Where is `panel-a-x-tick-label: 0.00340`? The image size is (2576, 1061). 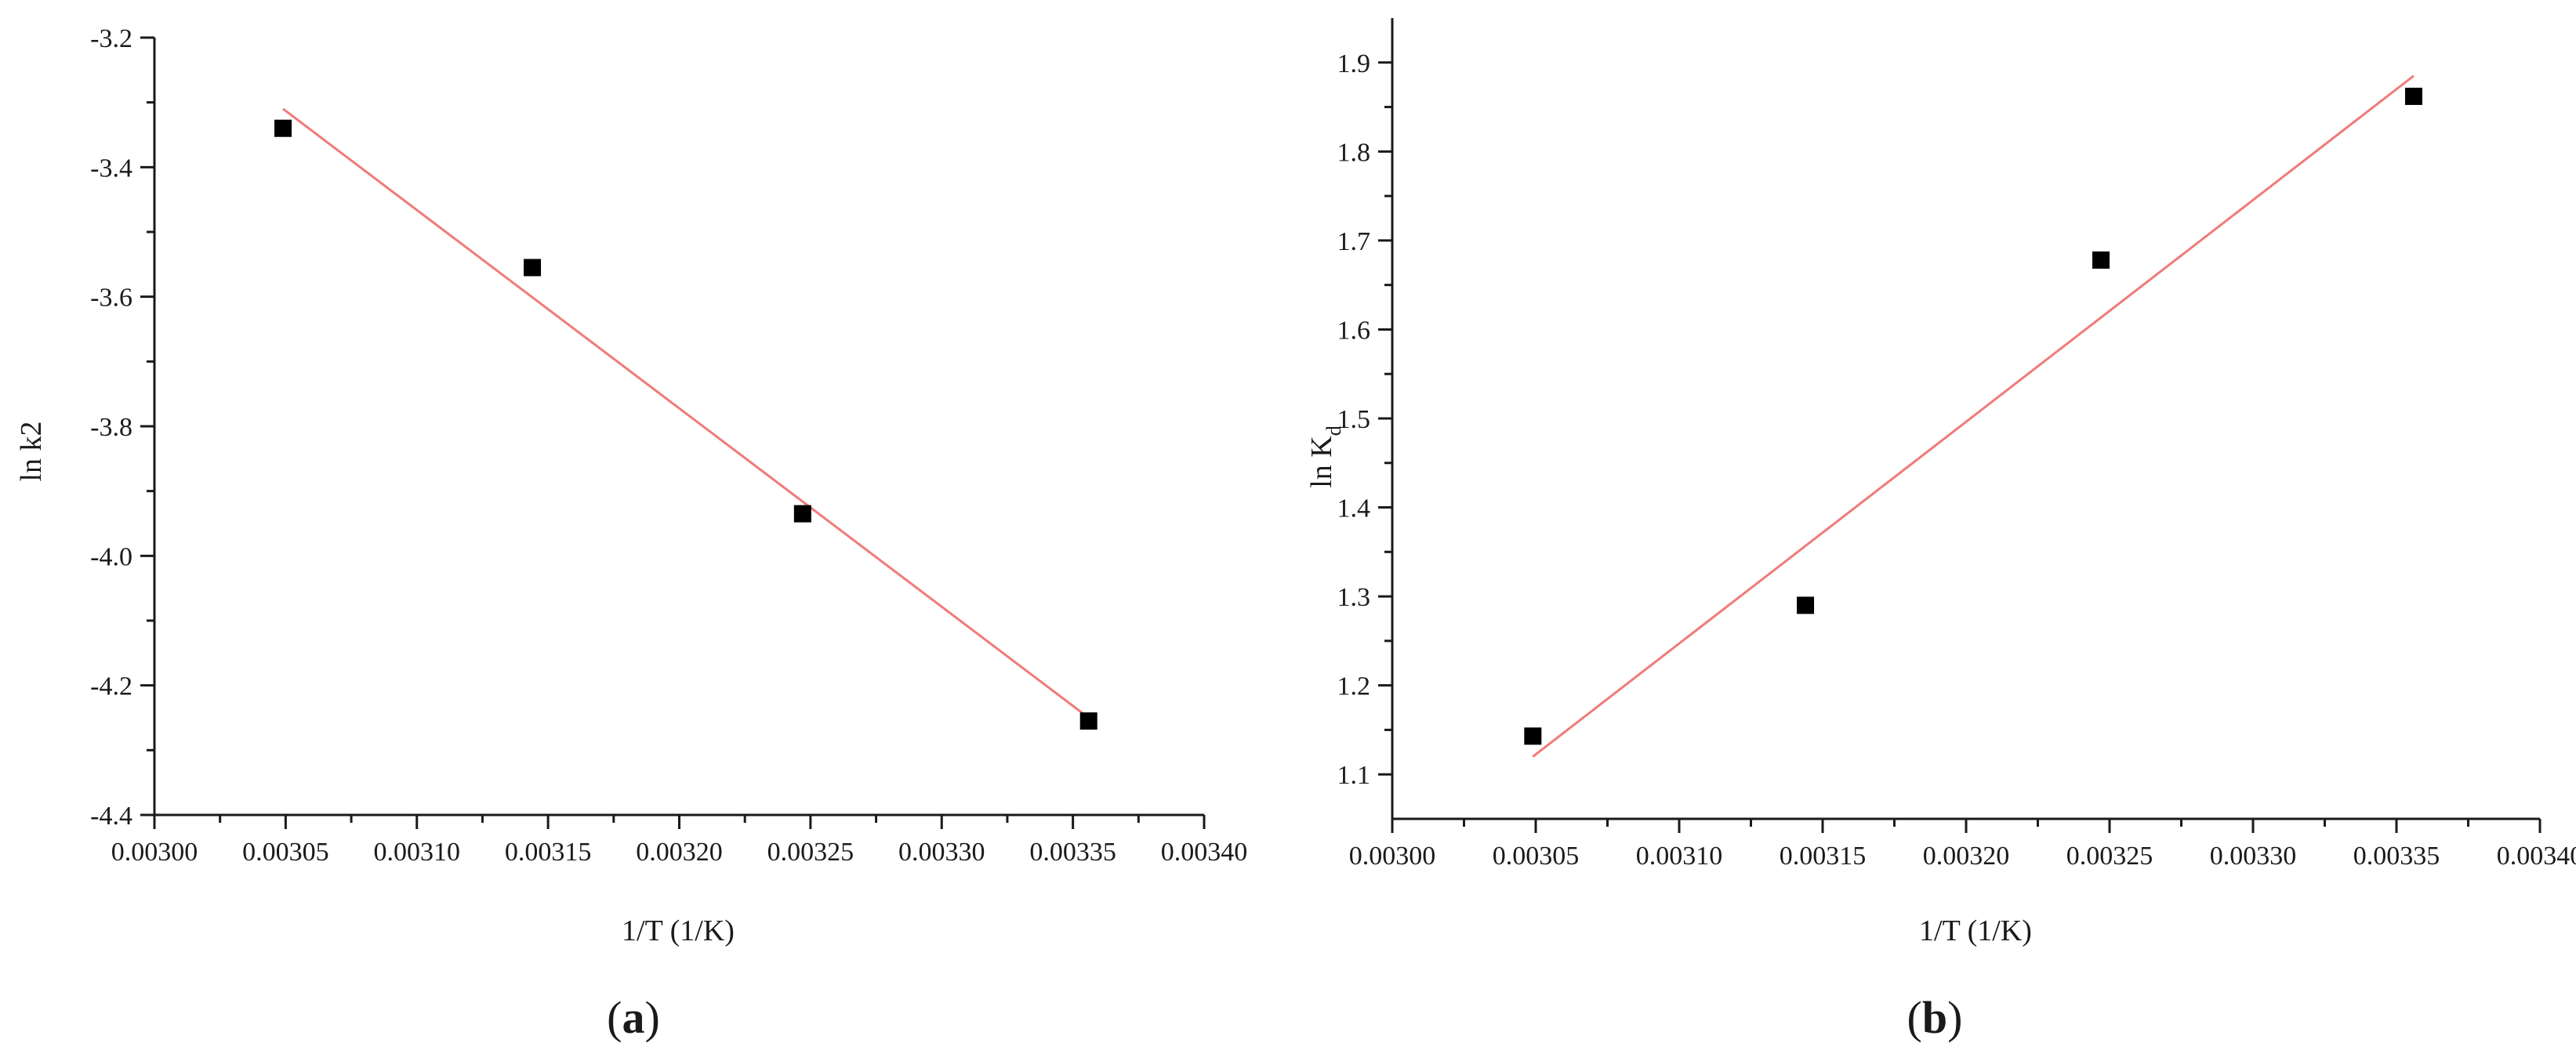 panel-a-x-tick-label: 0.00340 is located at coordinates (1205, 852).